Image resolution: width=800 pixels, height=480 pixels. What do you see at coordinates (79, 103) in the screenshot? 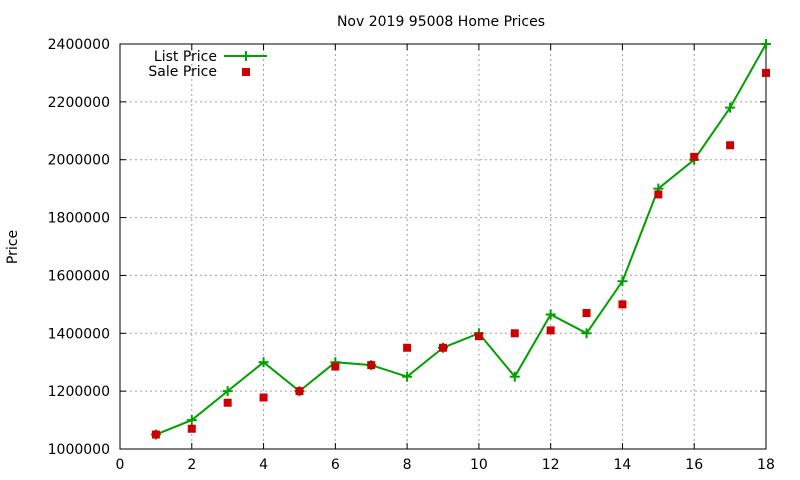
I see `y-tick-label: 2200000` at bounding box center [79, 103].